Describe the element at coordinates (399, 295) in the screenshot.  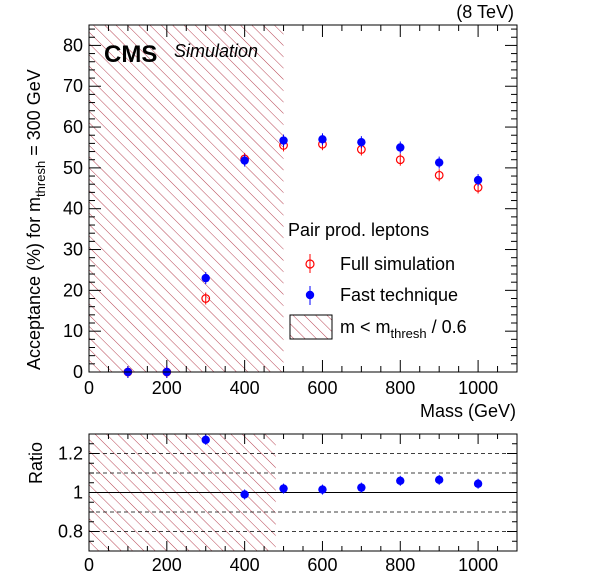
I see `legend-fast-label: Fast technique` at that location.